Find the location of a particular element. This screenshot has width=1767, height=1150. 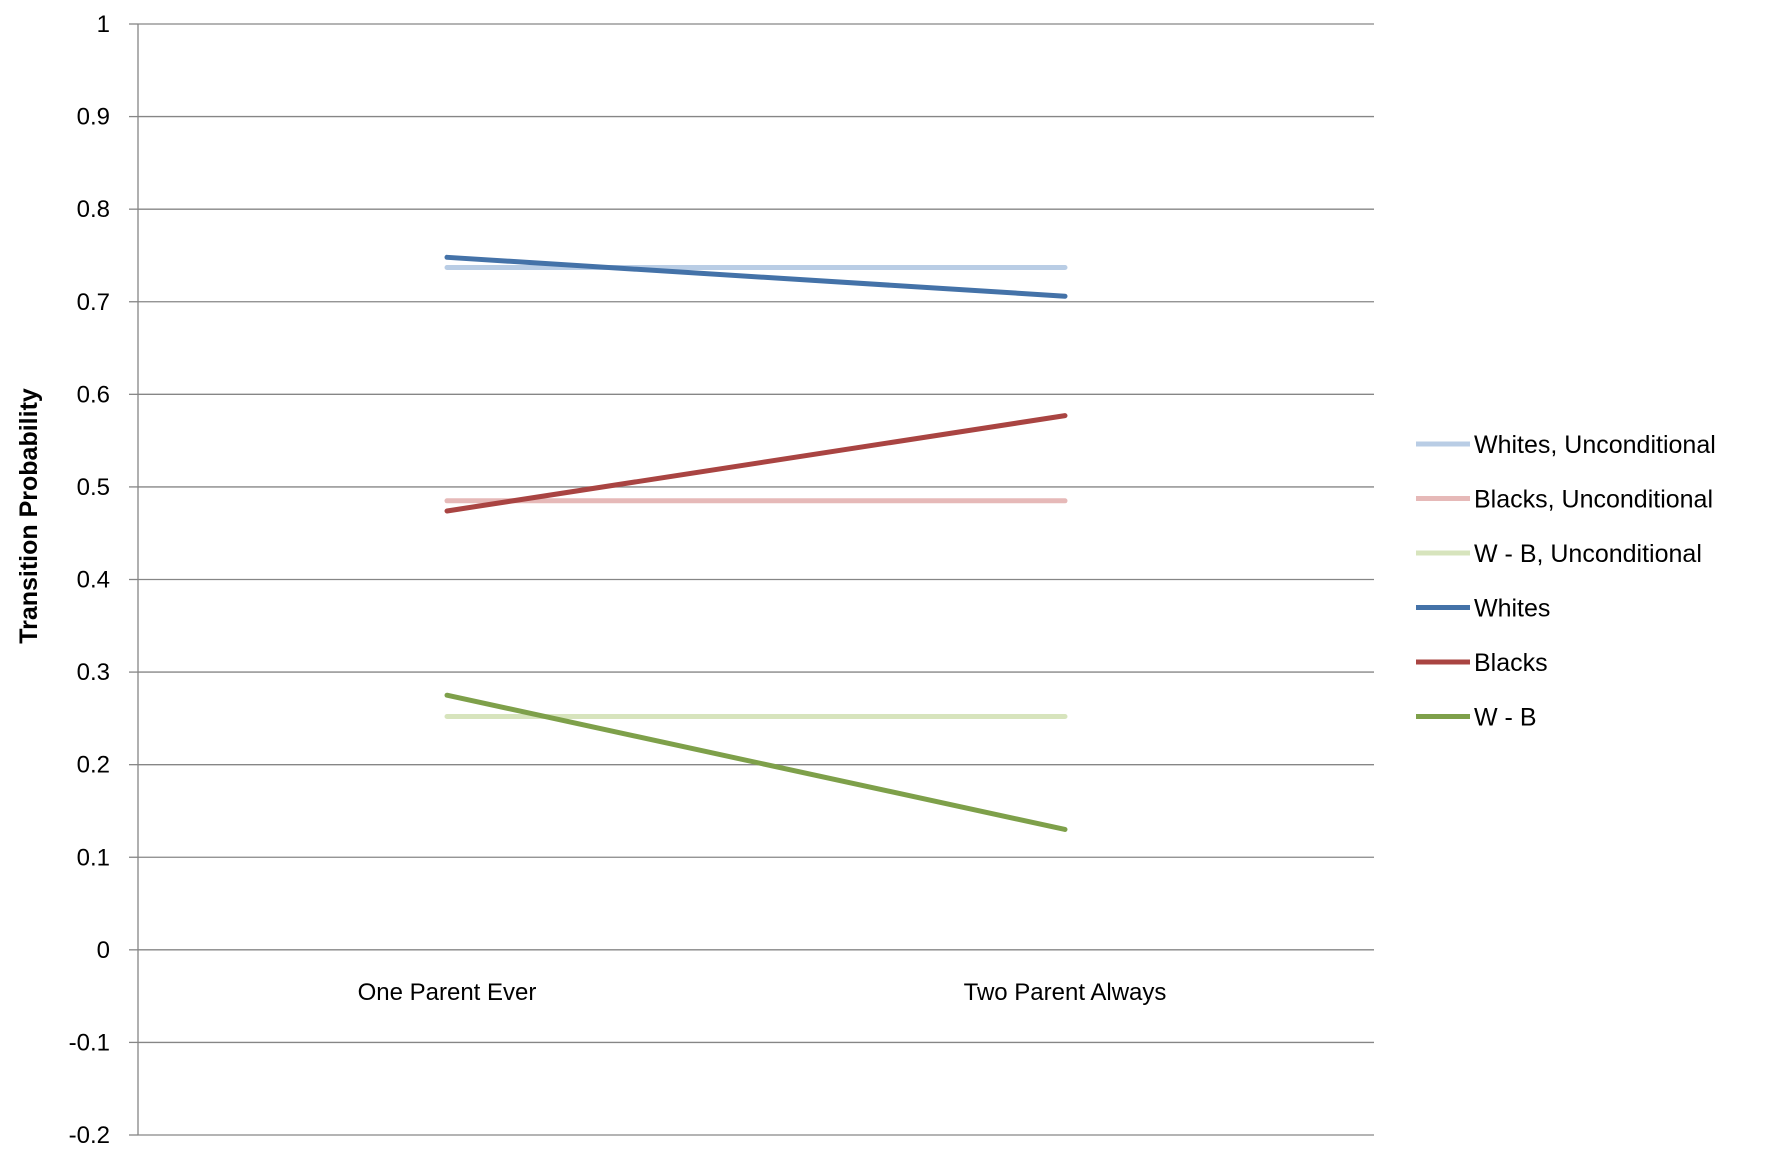

x-tick-label: One Parent Ever is located at coordinates (447, 992).